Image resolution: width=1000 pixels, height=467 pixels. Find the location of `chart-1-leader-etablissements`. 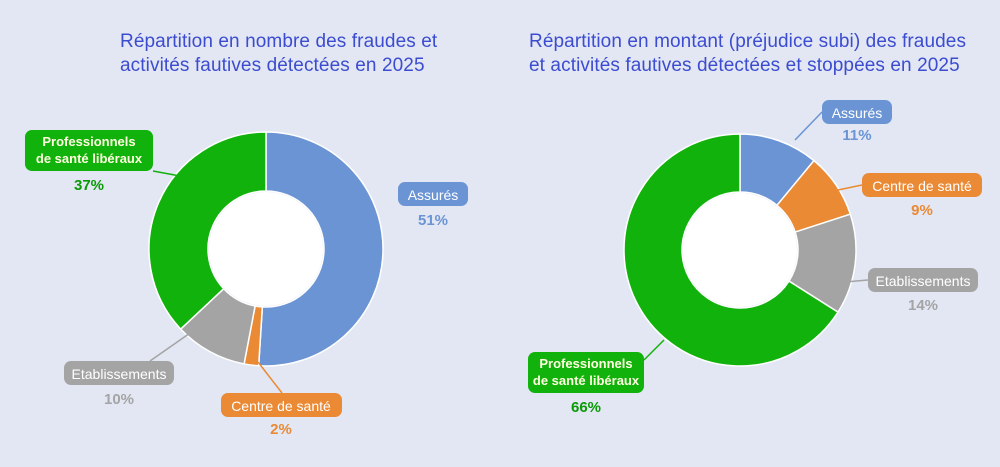

chart-1-leader-etablissements is located at coordinates (176, 342).